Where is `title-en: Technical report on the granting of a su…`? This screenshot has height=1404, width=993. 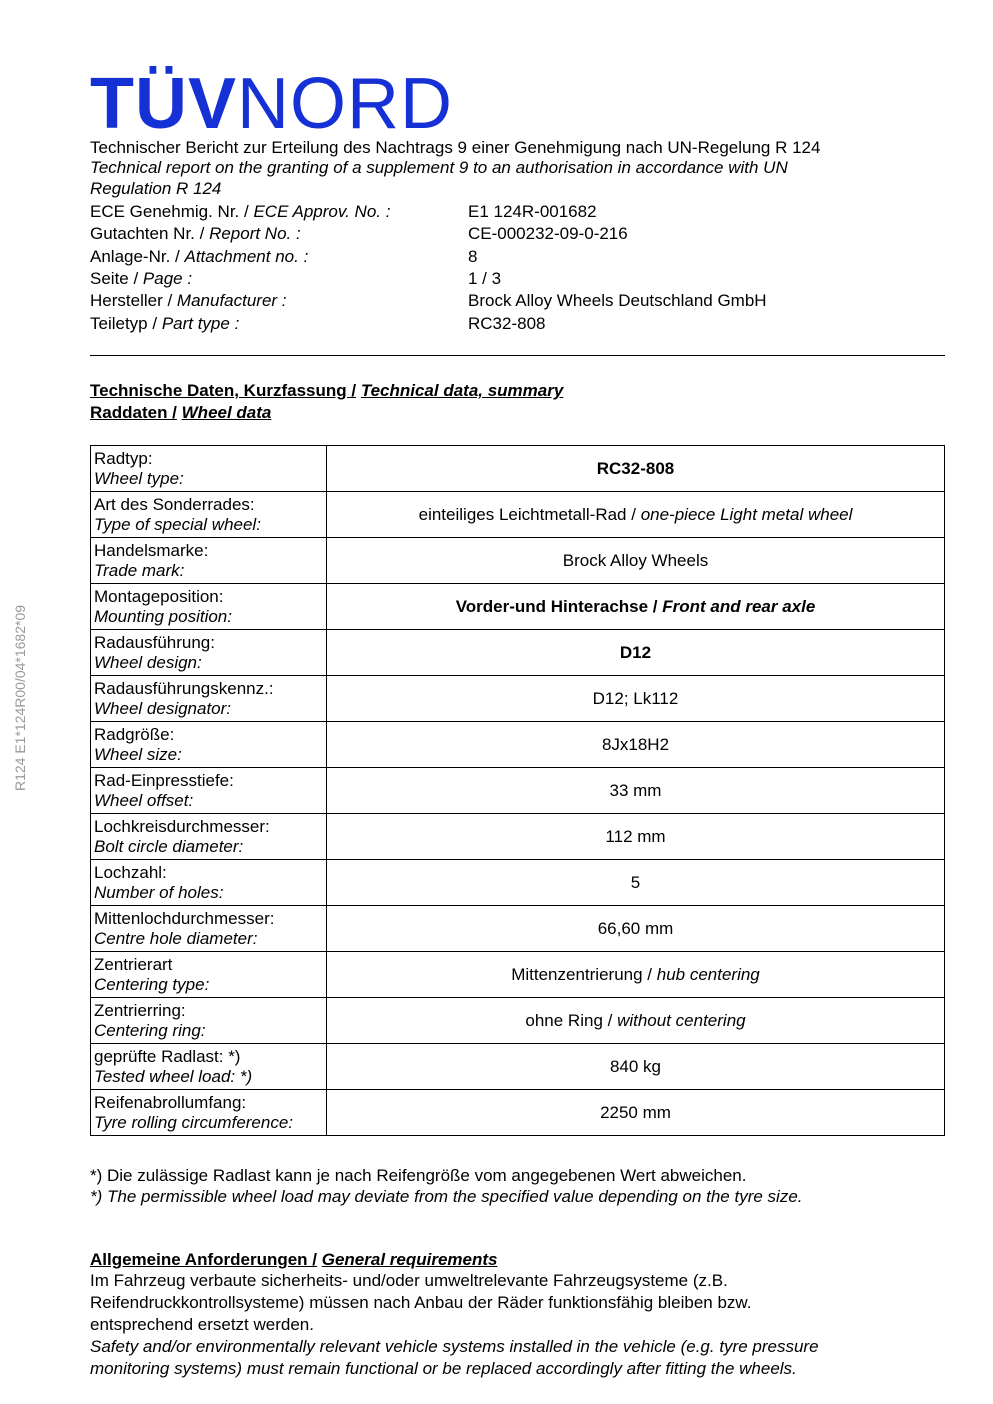
title-en: Technical report on the granting of a su… is located at coordinates (439, 167).